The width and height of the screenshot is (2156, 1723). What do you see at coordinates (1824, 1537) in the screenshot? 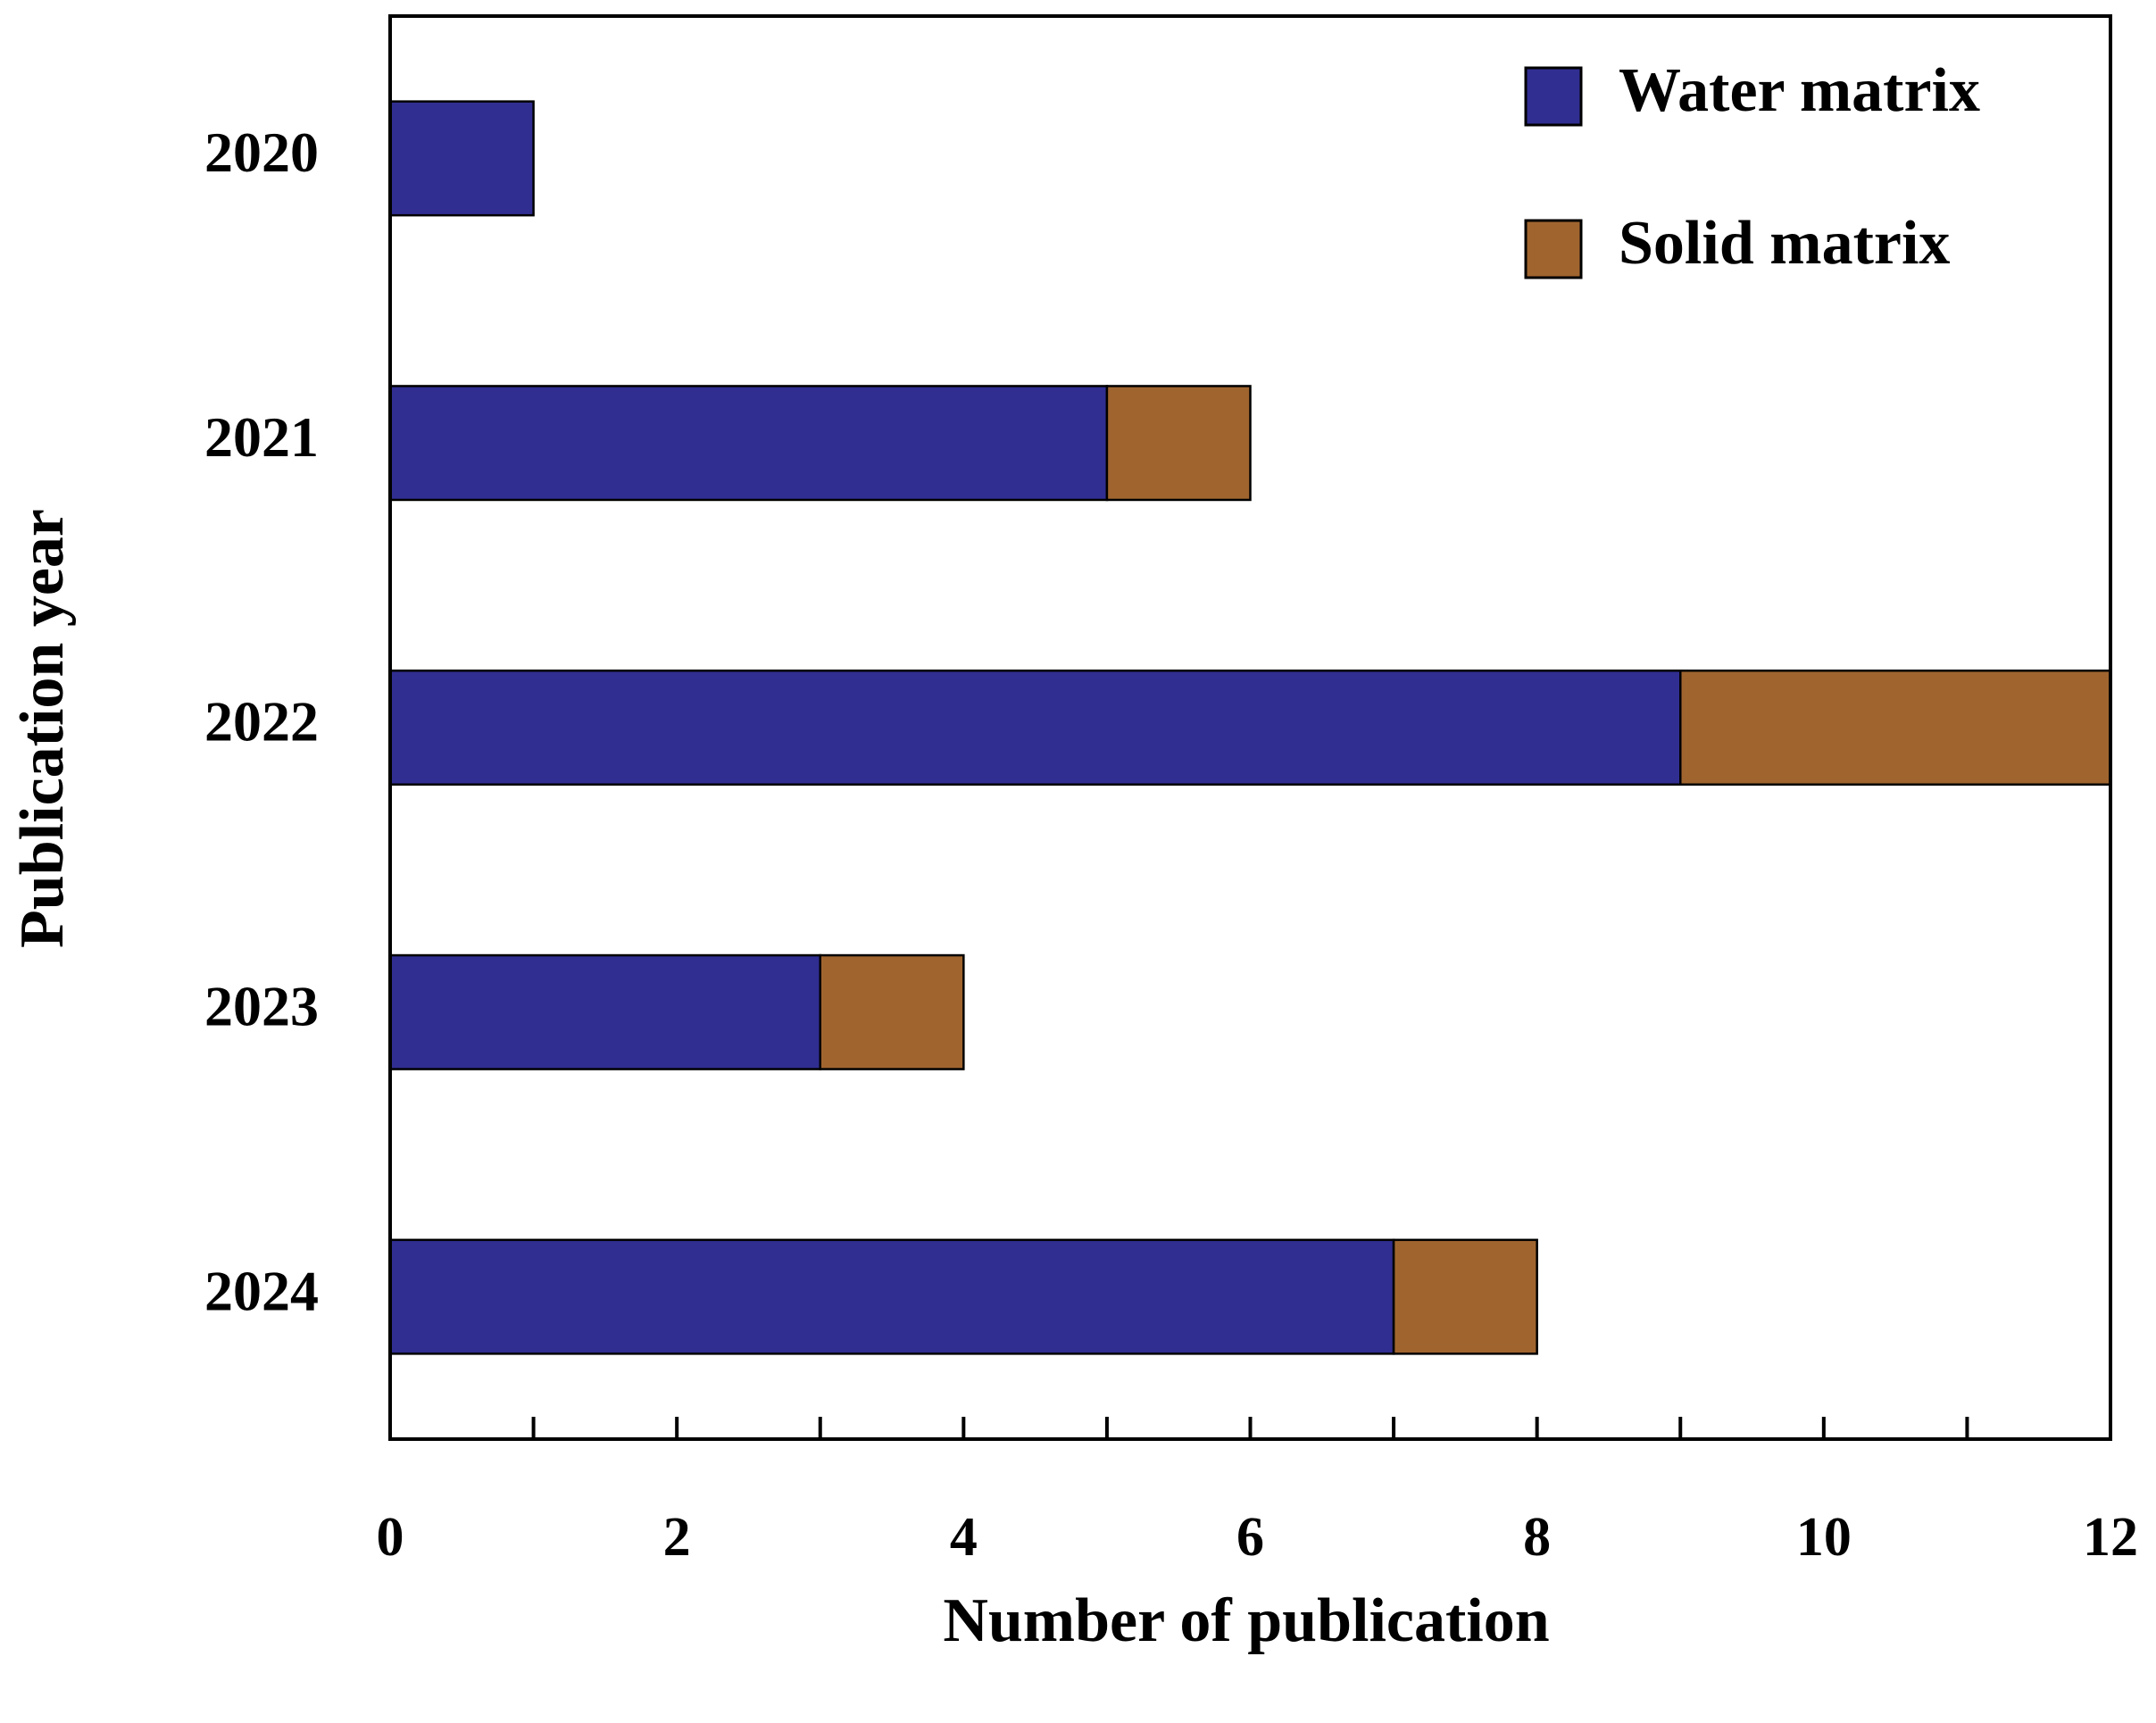
I see `x-tick-label: 10` at bounding box center [1824, 1537].